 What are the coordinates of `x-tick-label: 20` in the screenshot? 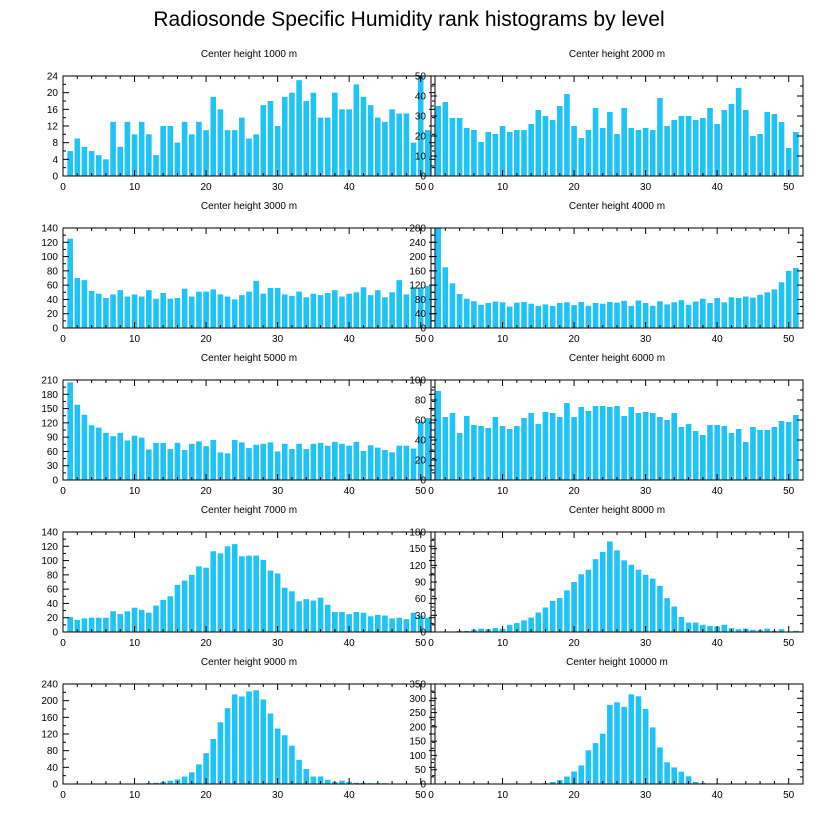 It's located at (207, 795).